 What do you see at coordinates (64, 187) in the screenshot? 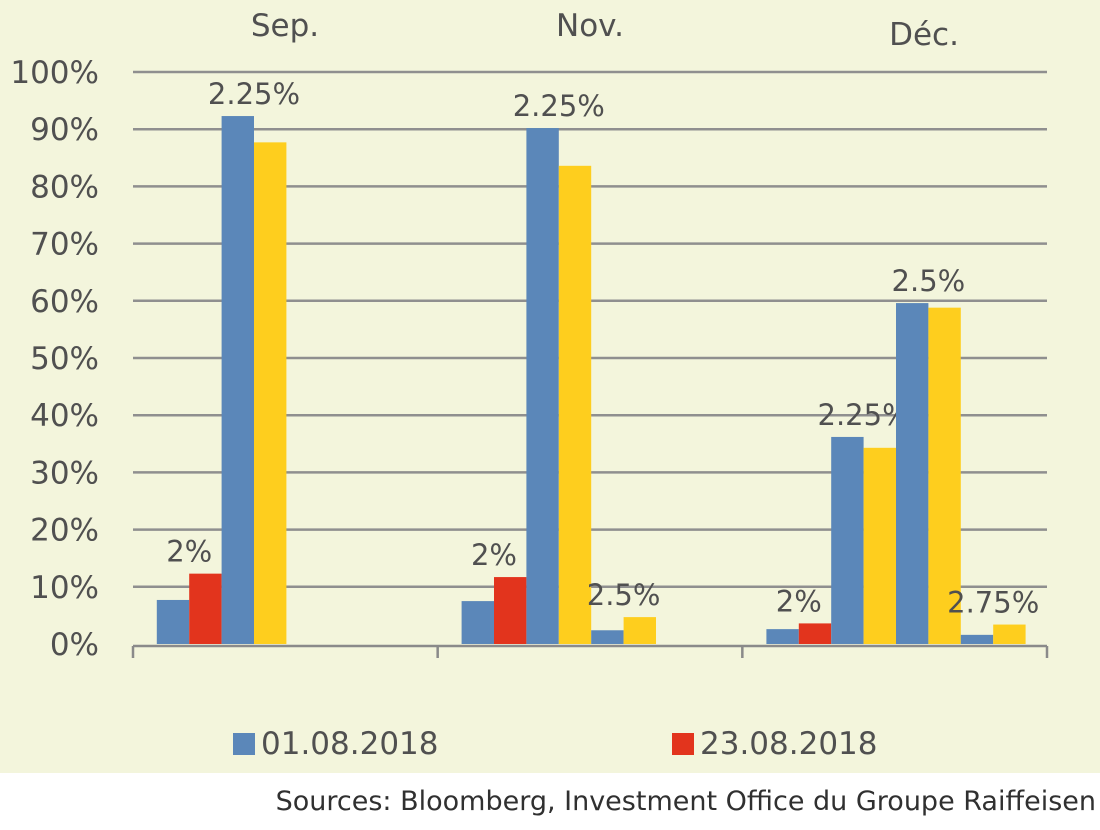
I see `y-tick-label: 80%` at bounding box center [64, 187].